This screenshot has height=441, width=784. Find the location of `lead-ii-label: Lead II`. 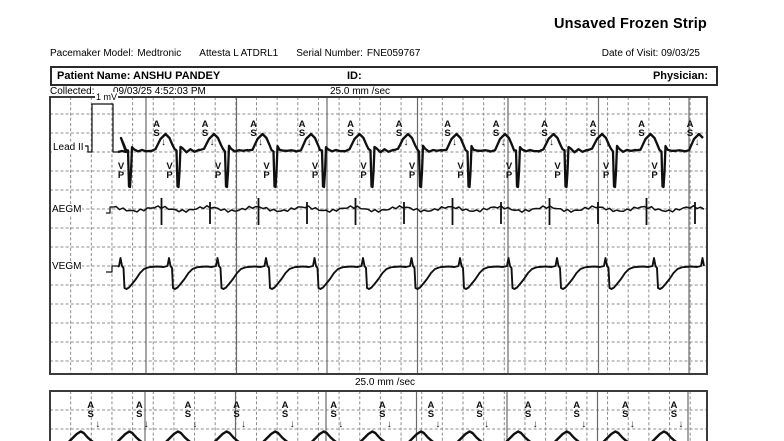

lead-ii-label: Lead II is located at coordinates (68, 147).